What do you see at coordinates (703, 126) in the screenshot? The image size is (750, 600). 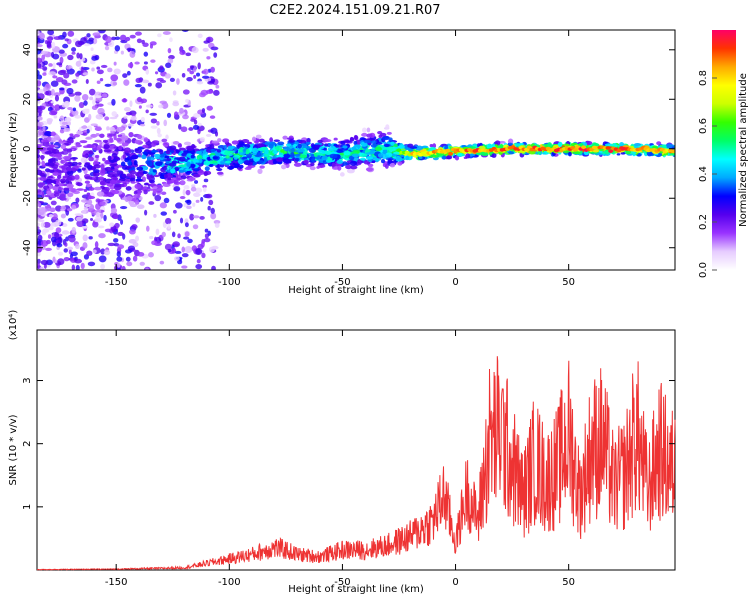 I see `colorbar-tick-label: 0.6` at bounding box center [703, 126].